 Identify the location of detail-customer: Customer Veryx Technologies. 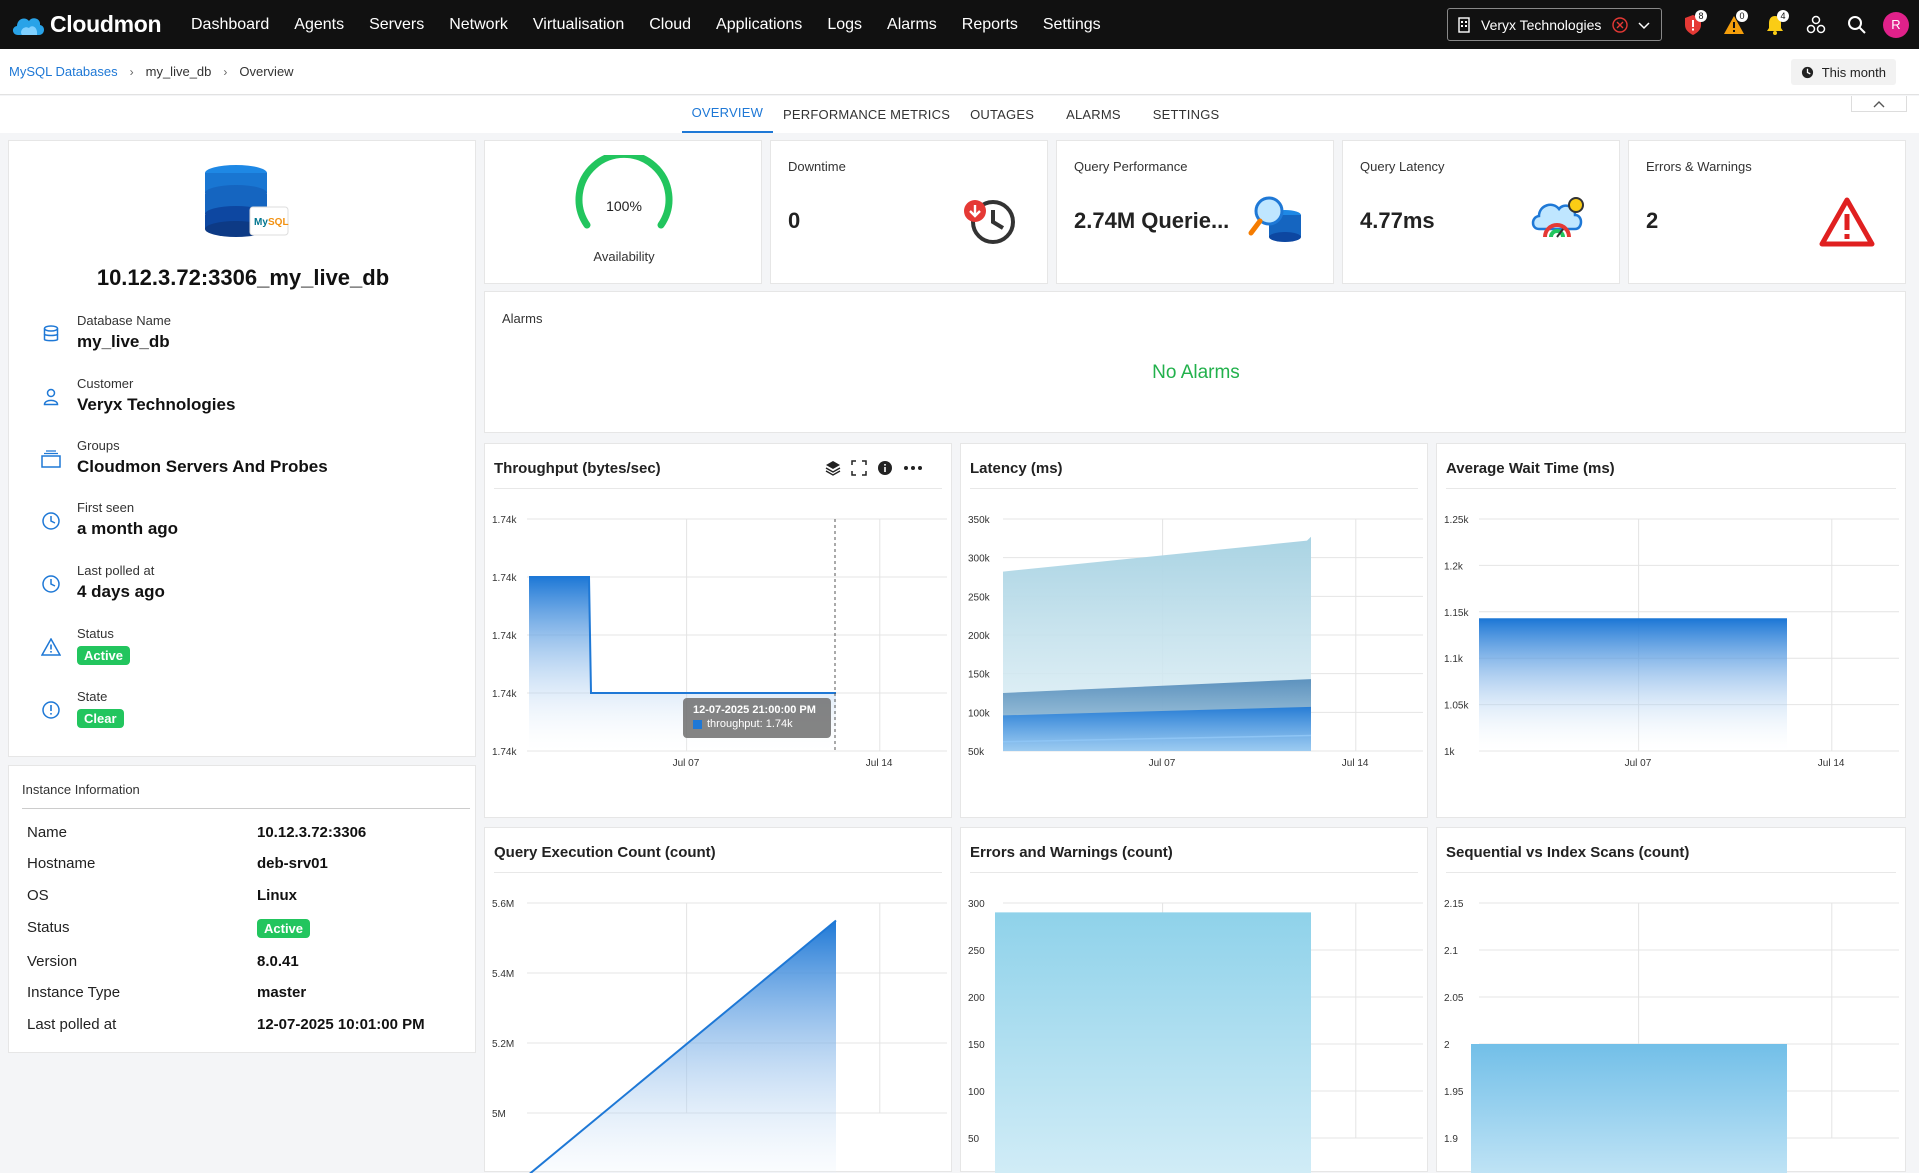
(239, 406).